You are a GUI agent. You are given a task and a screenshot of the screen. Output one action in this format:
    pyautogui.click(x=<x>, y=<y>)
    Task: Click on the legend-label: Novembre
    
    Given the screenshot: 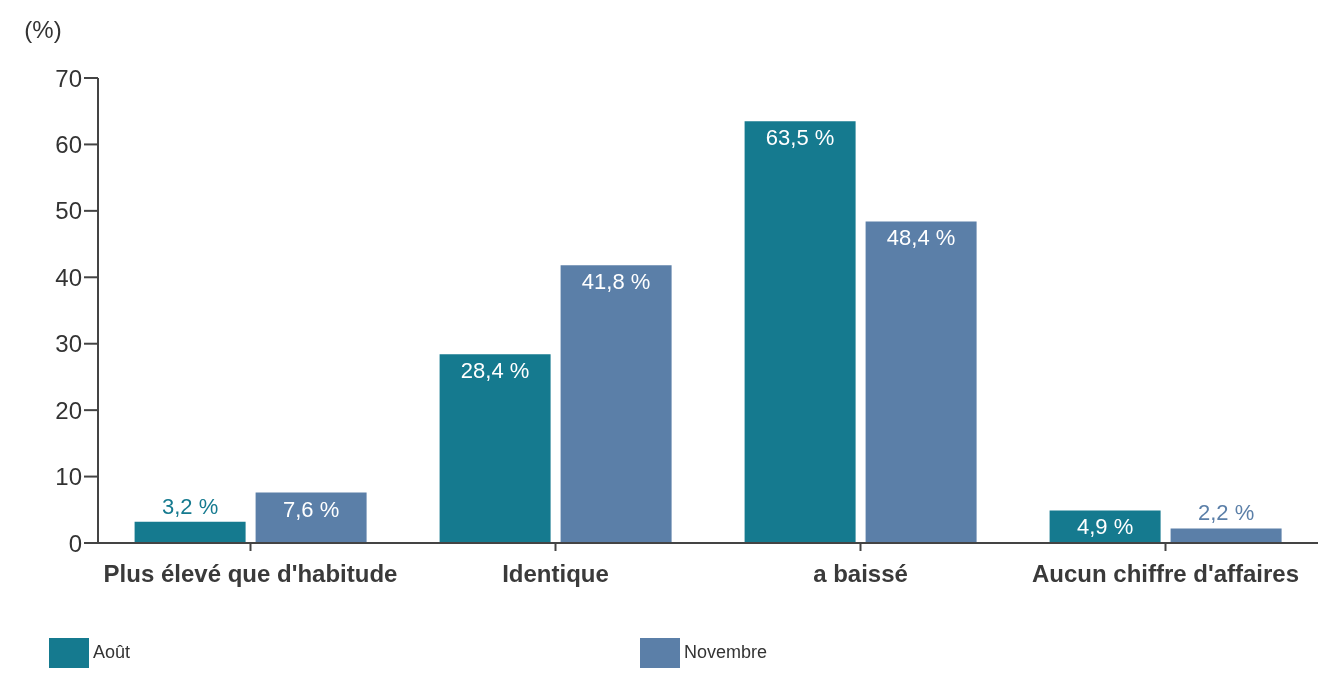 What is the action you would take?
    pyautogui.click(x=726, y=651)
    